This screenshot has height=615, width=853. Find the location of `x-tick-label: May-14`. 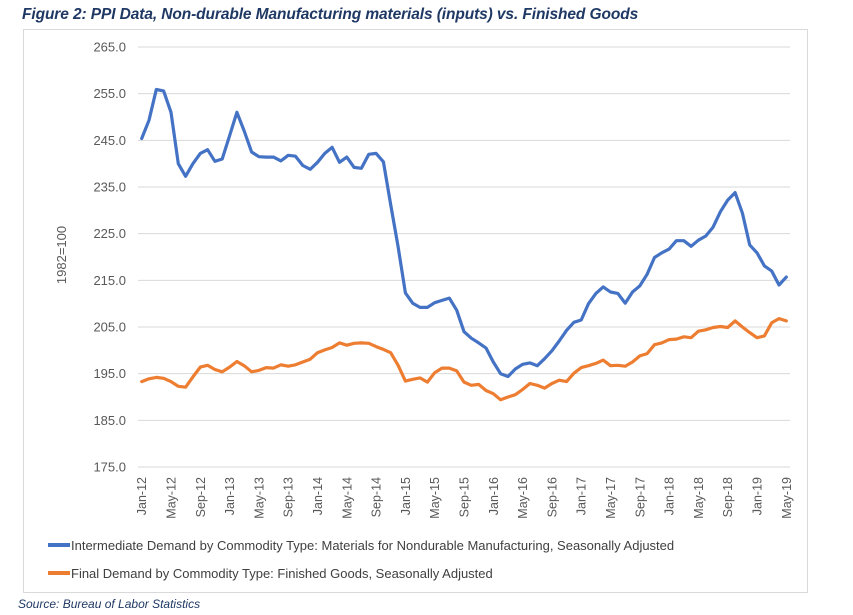

x-tick-label: May-14 is located at coordinates (347, 498).